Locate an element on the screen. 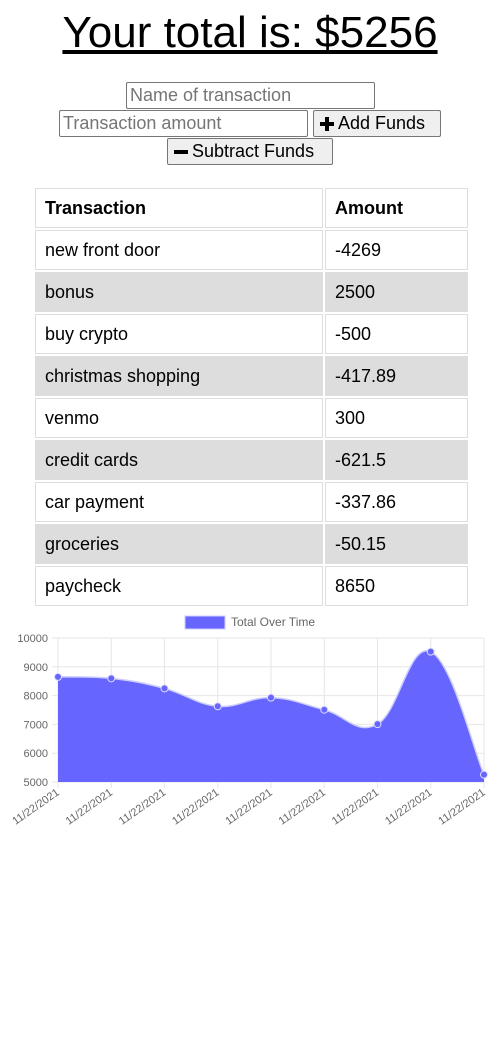 The image size is (500, 1042). add-funds-button: Add Funds is located at coordinates (377, 123).